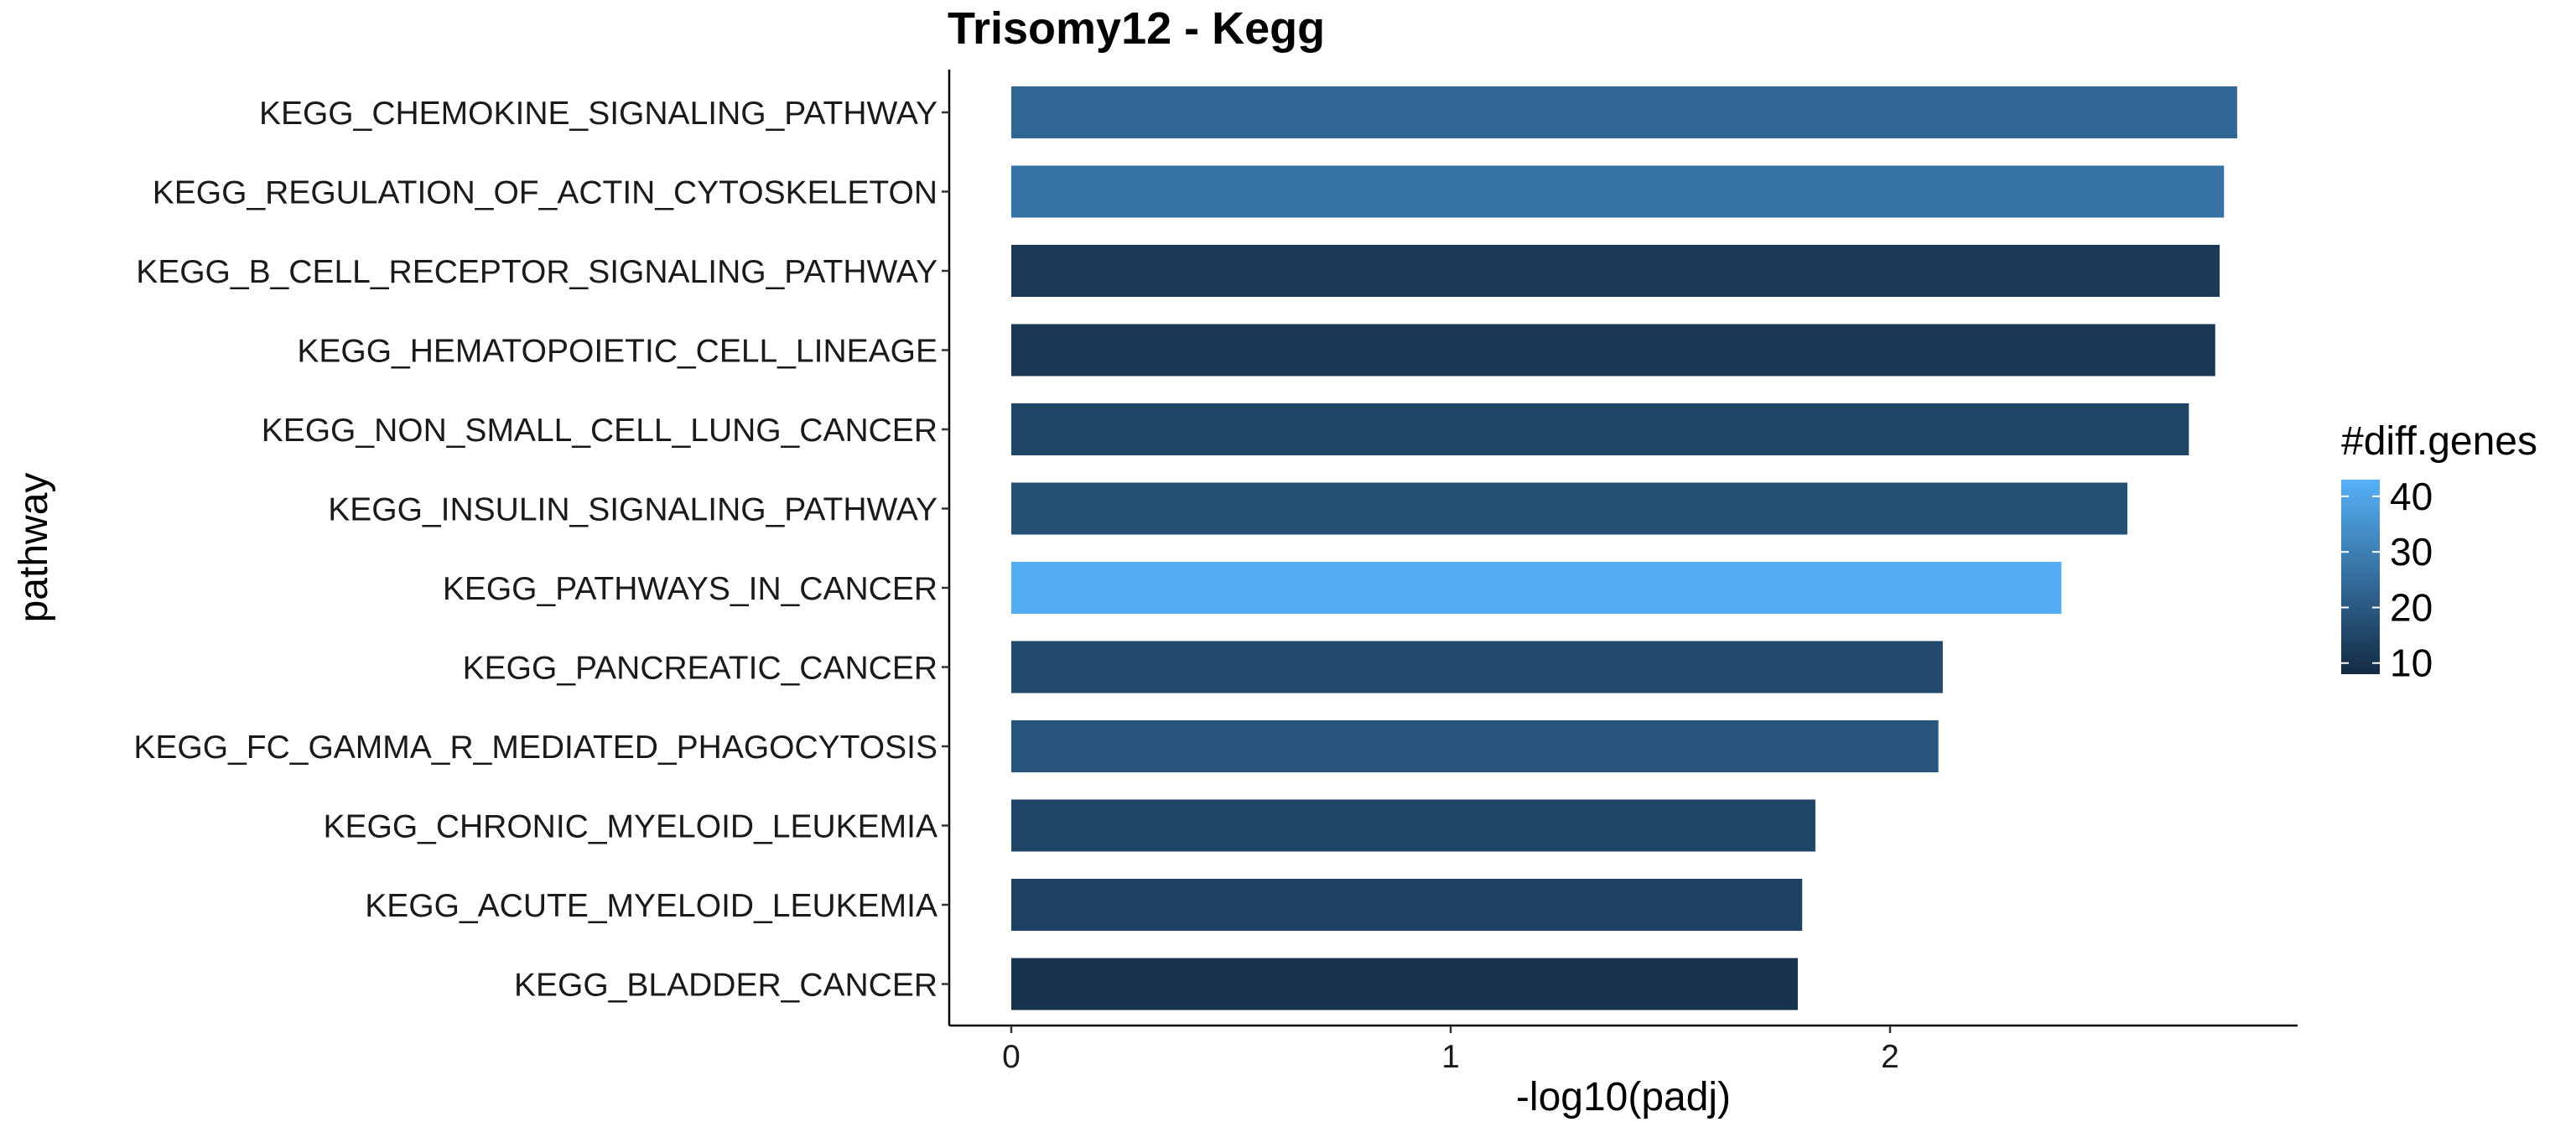 Image resolution: width=2576 pixels, height=1127 pixels. Describe the element at coordinates (1407, 905) in the screenshot. I see `bar-kegg-acute-myeloid-leukemia` at that location.